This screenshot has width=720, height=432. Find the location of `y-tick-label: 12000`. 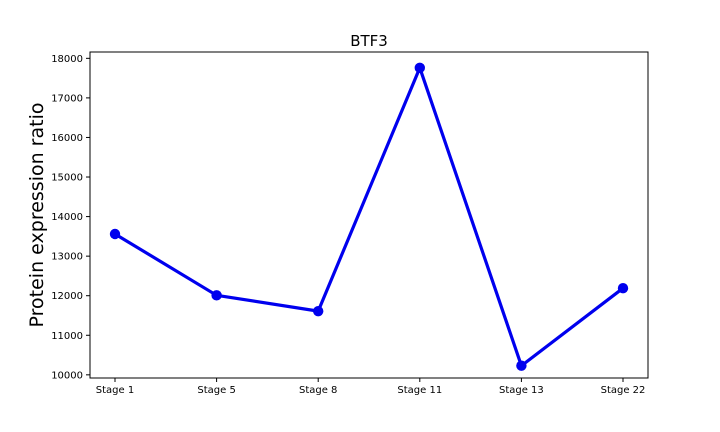

y-tick-label: 12000 is located at coordinates (67, 296).